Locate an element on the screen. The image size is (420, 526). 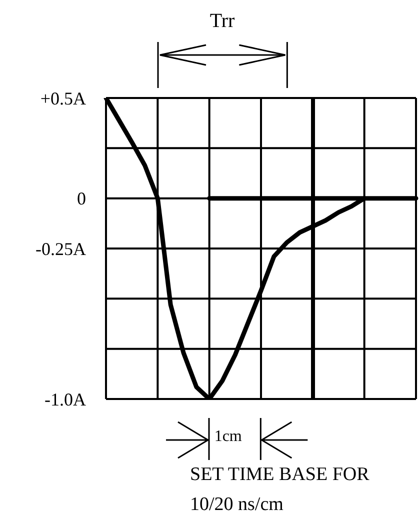
text: SET TIME BASE FOR 10/20 ns/cm is located at coordinates (280, 490).